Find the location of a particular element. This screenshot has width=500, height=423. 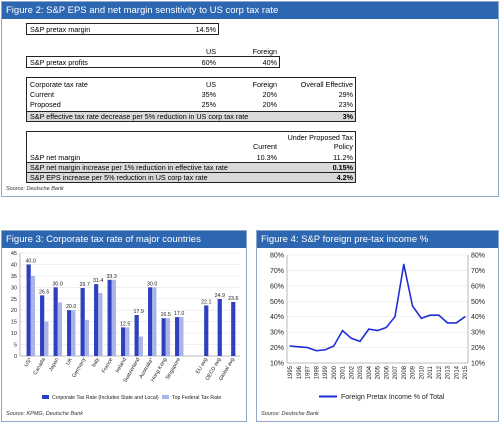

figure-2-source: Source: Deutsche Bank is located at coordinates (35, 189).